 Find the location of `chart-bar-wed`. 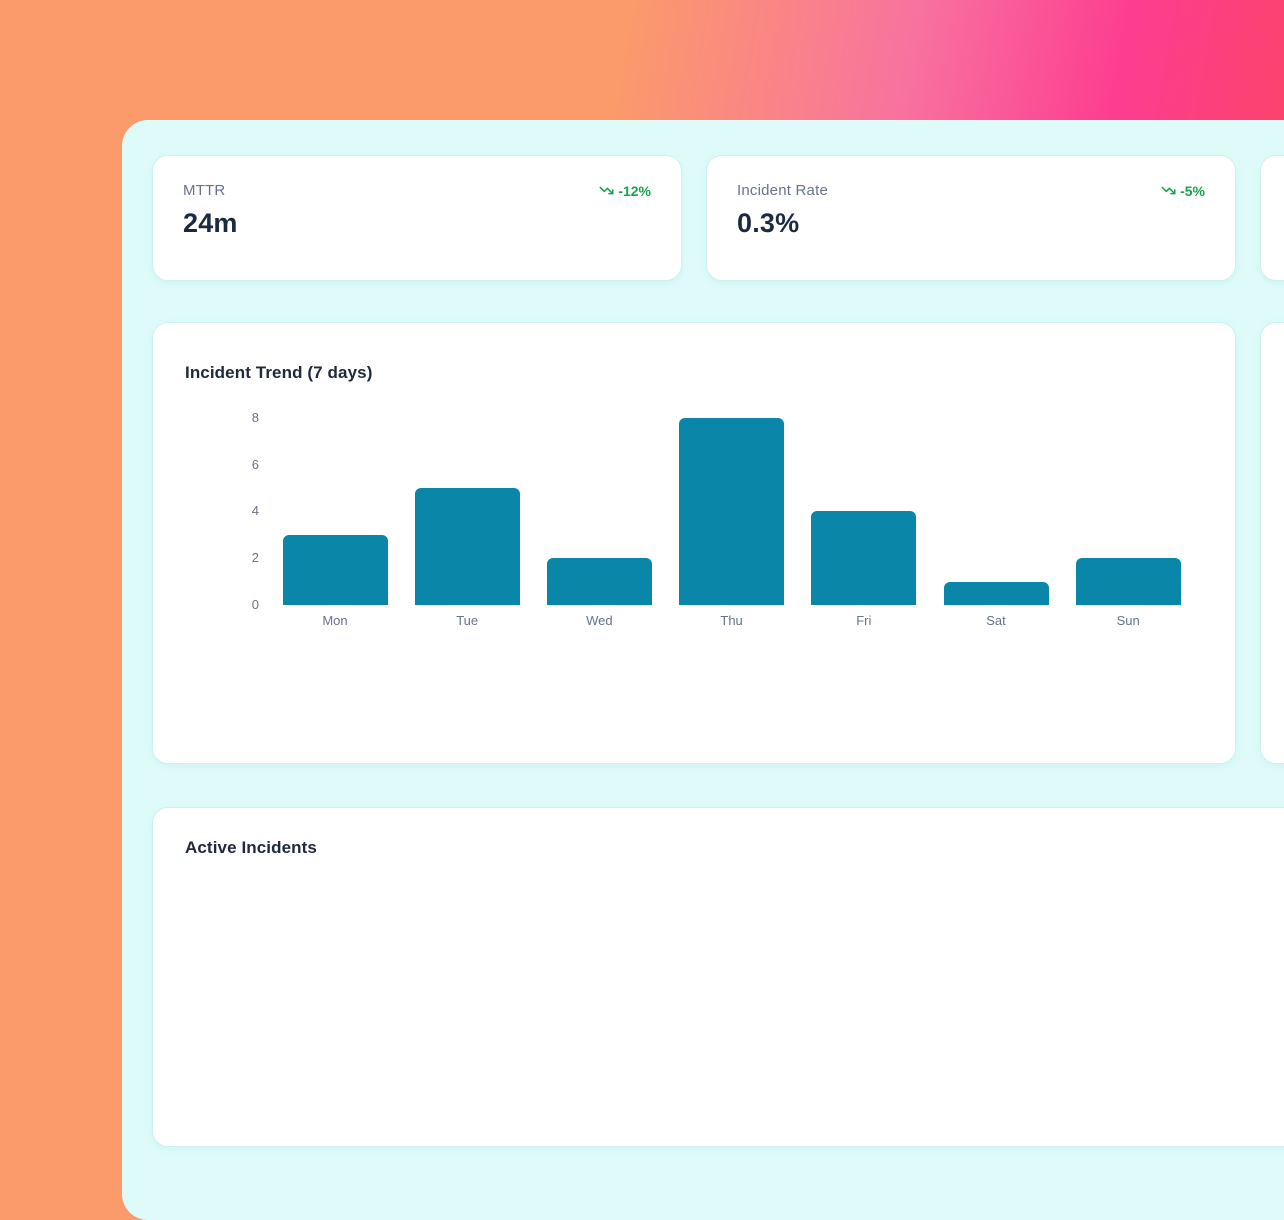

chart-bar-wed is located at coordinates (599, 581).